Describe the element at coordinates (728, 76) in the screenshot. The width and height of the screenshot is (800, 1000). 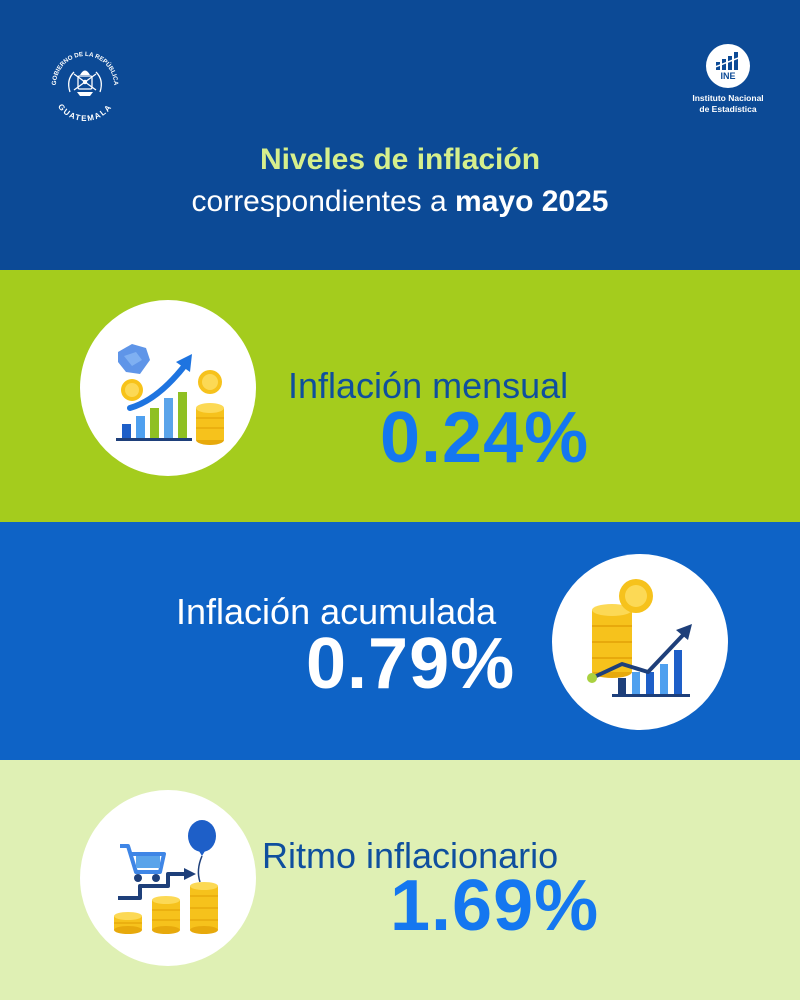
I see `ine-abbr: INE` at that location.